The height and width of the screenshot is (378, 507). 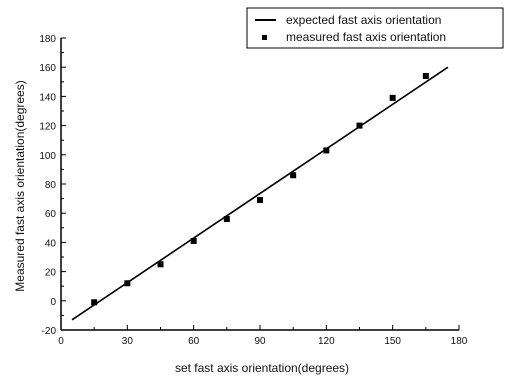 What do you see at coordinates (47, 156) in the screenshot?
I see `y-tick-label: 100` at bounding box center [47, 156].